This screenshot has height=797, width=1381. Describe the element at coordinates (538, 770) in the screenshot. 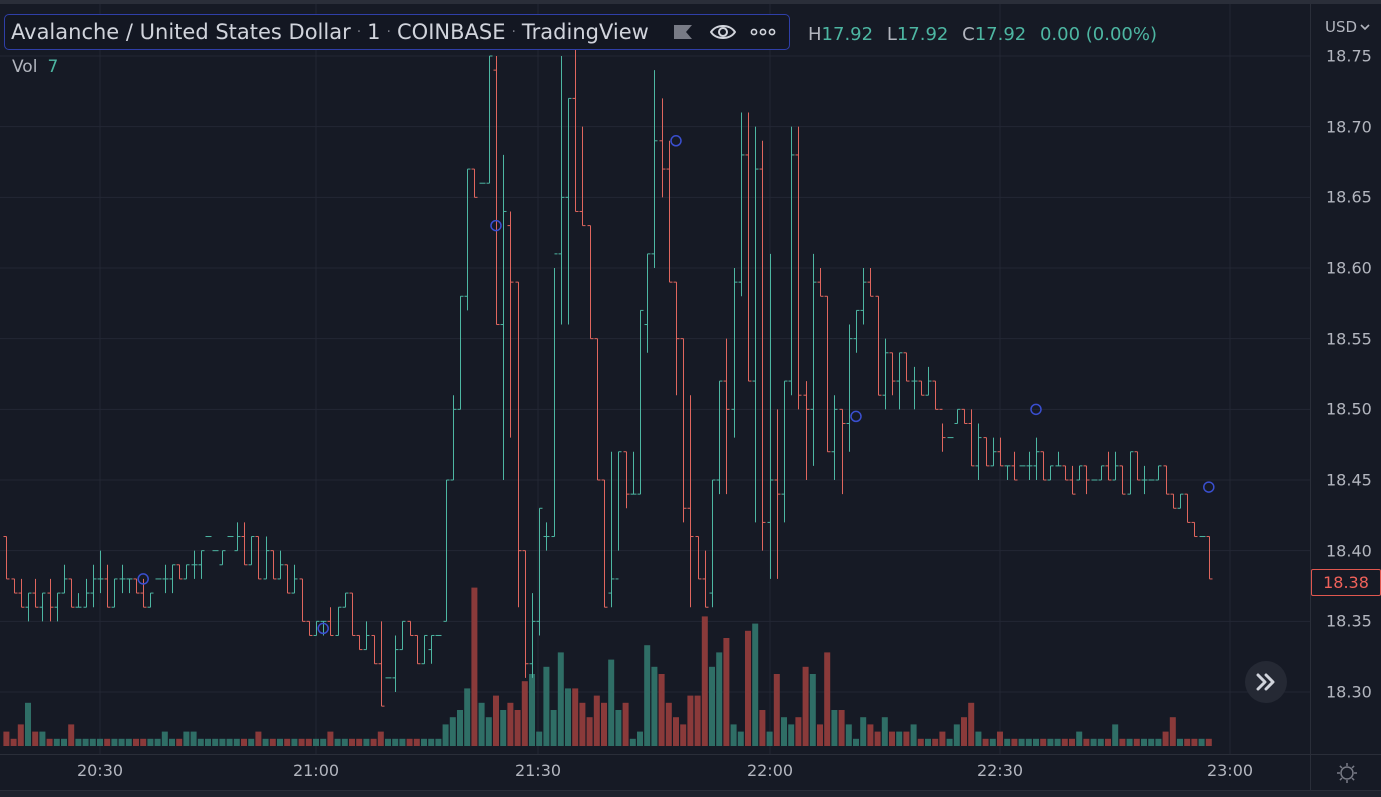

I see `time-tick: 21:30` at that location.